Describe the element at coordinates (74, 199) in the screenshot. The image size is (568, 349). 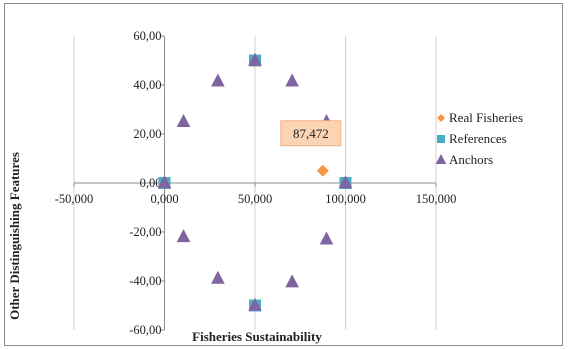
I see `x-tick-label: -50,000` at that location.